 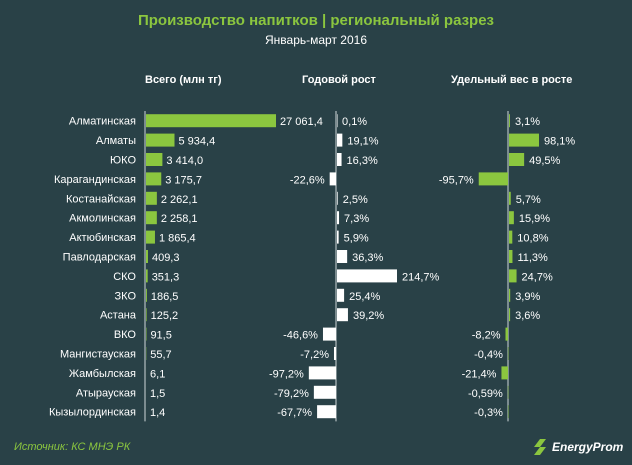 What do you see at coordinates (102, 122) in the screenshot?
I see `category-label: Алматинская` at bounding box center [102, 122].